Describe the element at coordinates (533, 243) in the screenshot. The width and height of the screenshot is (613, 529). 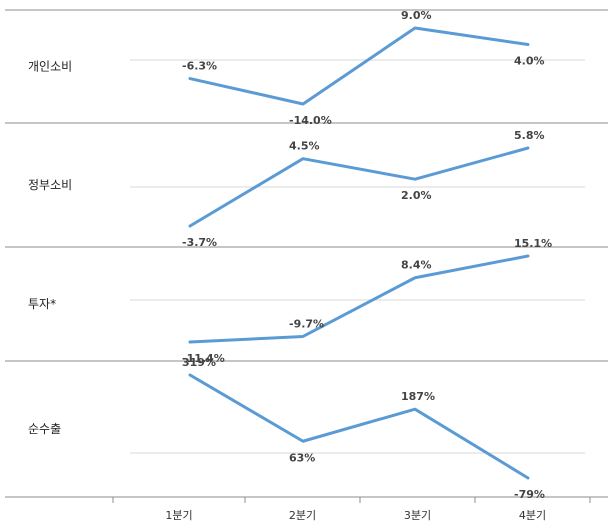
I see `data-label: 15.1%` at that location.